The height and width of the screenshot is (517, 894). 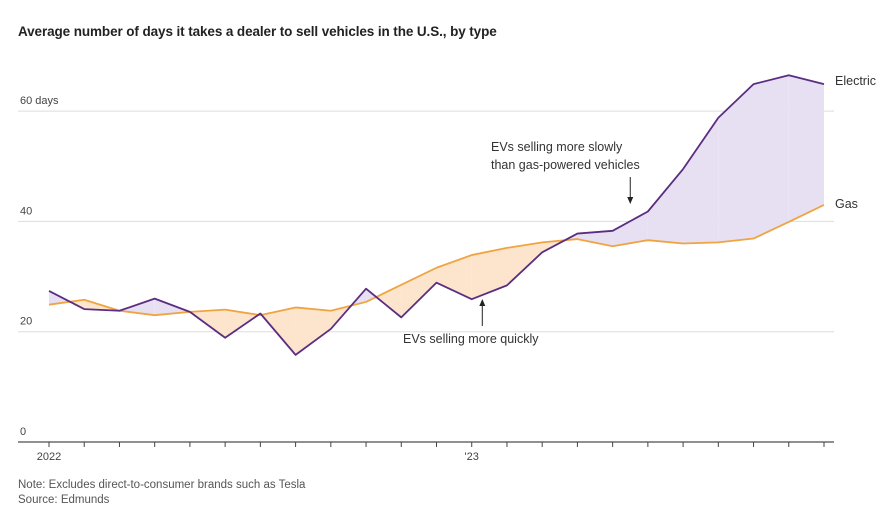 What do you see at coordinates (471, 339) in the screenshot?
I see `annotation-text: EVs selling more quickly` at bounding box center [471, 339].